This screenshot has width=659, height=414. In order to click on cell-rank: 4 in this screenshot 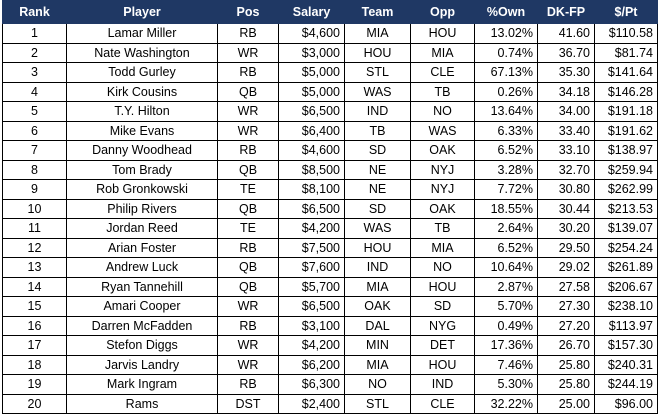, I will do `click(34, 91)`.